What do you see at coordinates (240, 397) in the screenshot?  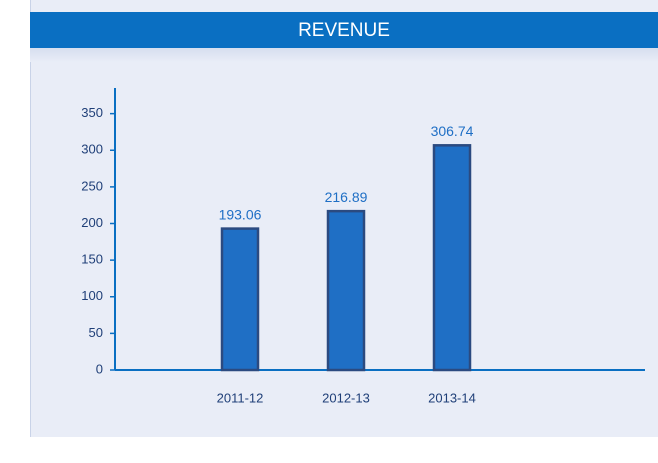 I see `x-tick-label: 2011-12` at bounding box center [240, 397].